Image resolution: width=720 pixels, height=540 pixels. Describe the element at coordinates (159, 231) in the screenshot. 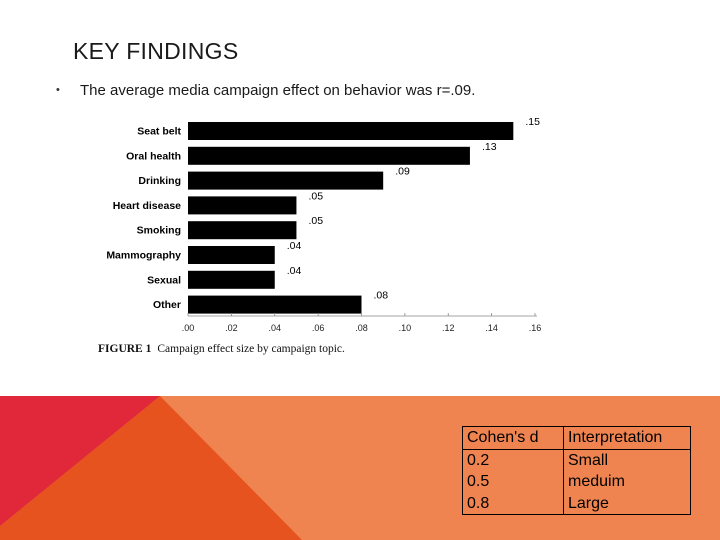

I see `category-label: Smoking` at that location.